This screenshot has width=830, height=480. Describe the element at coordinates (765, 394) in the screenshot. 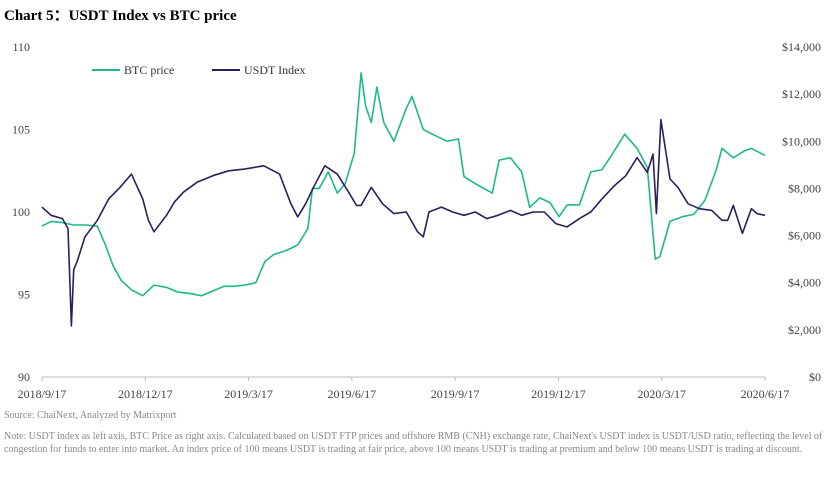

I see `x-axis-tick-label: 2020/6/17` at that location.